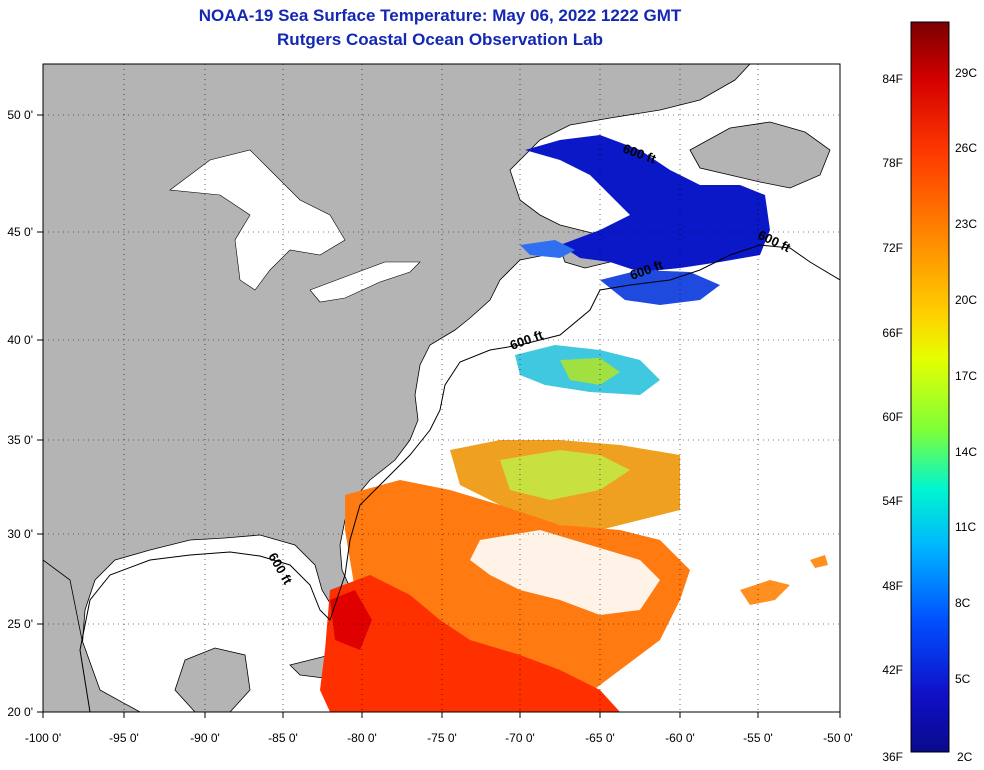 Image resolution: width=984 pixels, height=770 pixels. What do you see at coordinates (124, 738) in the screenshot?
I see `lon-label: -95 0'` at bounding box center [124, 738].